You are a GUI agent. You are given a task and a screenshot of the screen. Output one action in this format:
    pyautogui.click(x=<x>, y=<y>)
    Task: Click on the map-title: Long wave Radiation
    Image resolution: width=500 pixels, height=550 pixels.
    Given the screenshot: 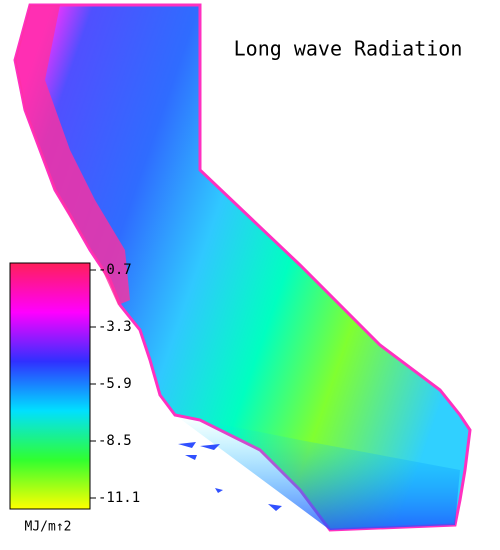 What is the action you would take?
    pyautogui.click(x=348, y=49)
    